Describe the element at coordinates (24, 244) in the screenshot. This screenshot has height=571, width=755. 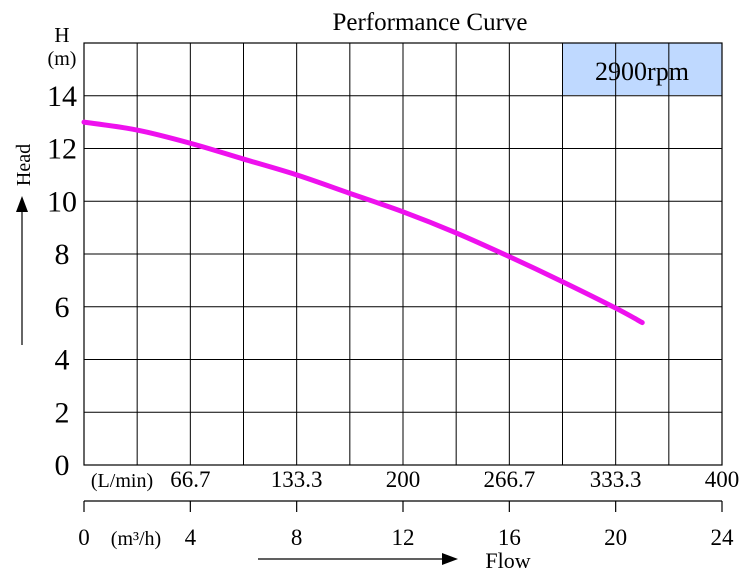
I see `head-axis-label: Head` at that location.